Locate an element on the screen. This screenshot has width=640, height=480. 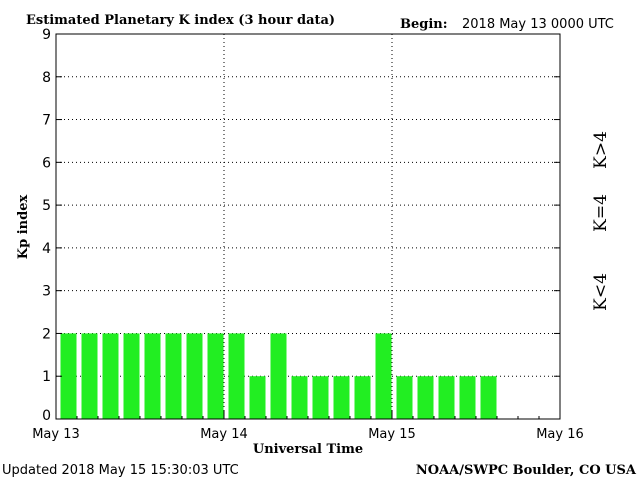
bar-series is located at coordinates (278, 376).